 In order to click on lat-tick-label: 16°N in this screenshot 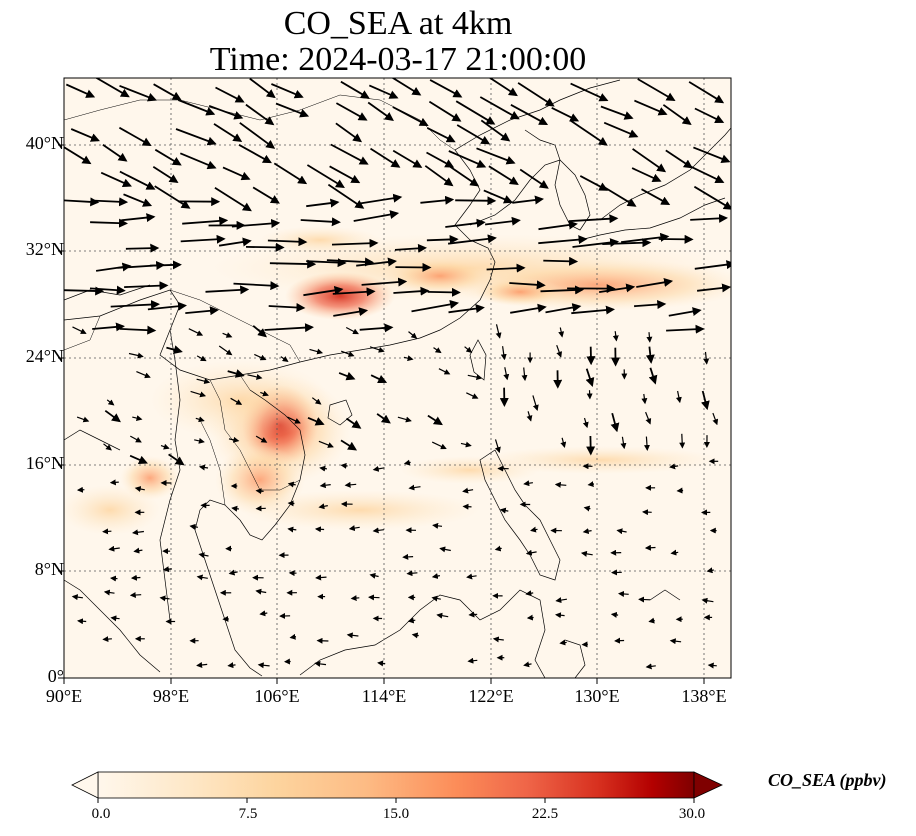, I will do `click(44, 463)`.